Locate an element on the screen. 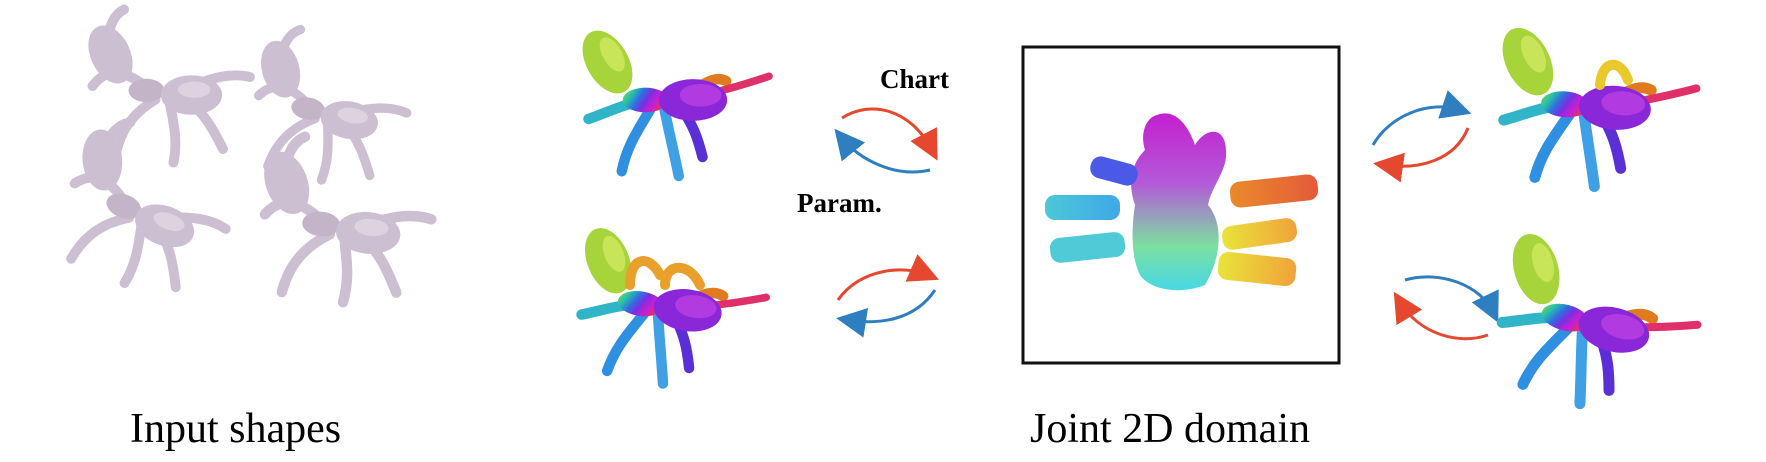  arrow-from-right-bottom is located at coordinates (1441, 316).